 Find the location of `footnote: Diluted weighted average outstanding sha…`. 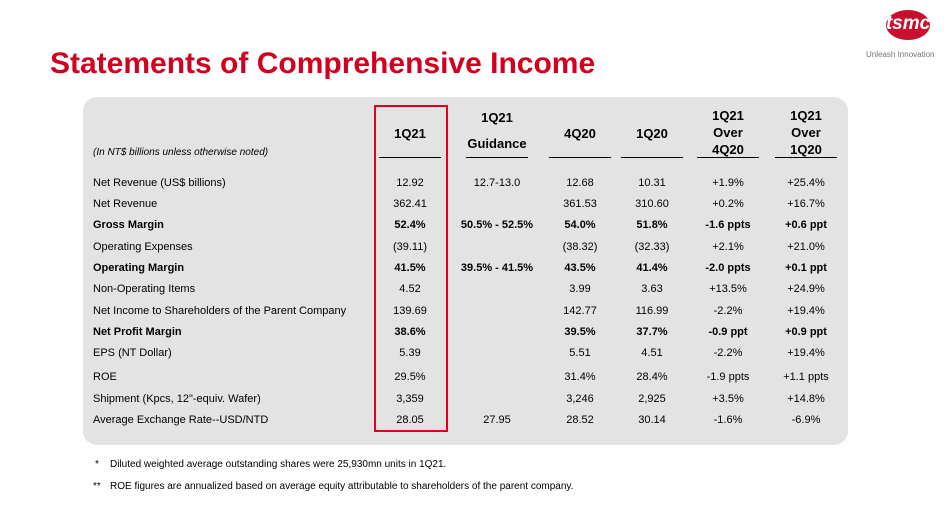

footnote: Diluted weighted average outstanding sha… is located at coordinates (278, 464).